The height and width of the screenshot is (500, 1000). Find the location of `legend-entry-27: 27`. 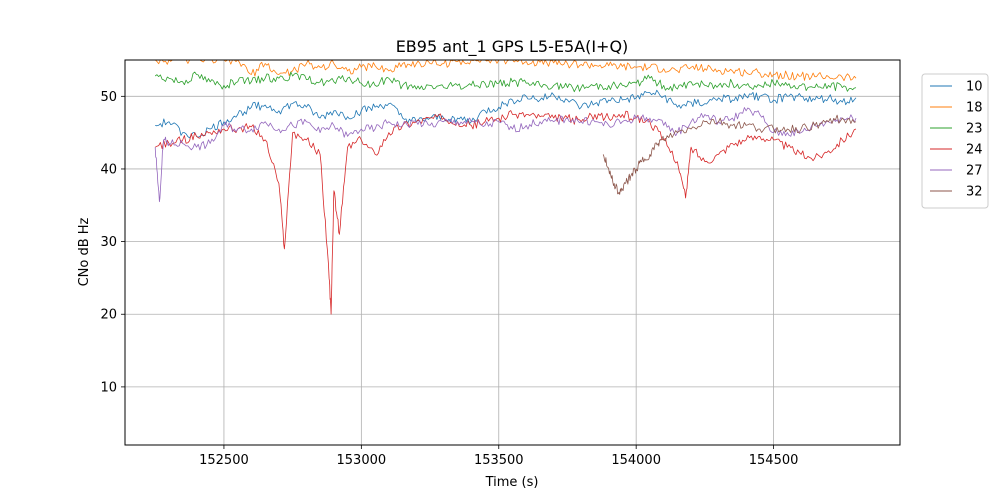

legend-entry-27: 27 is located at coordinates (974, 171).